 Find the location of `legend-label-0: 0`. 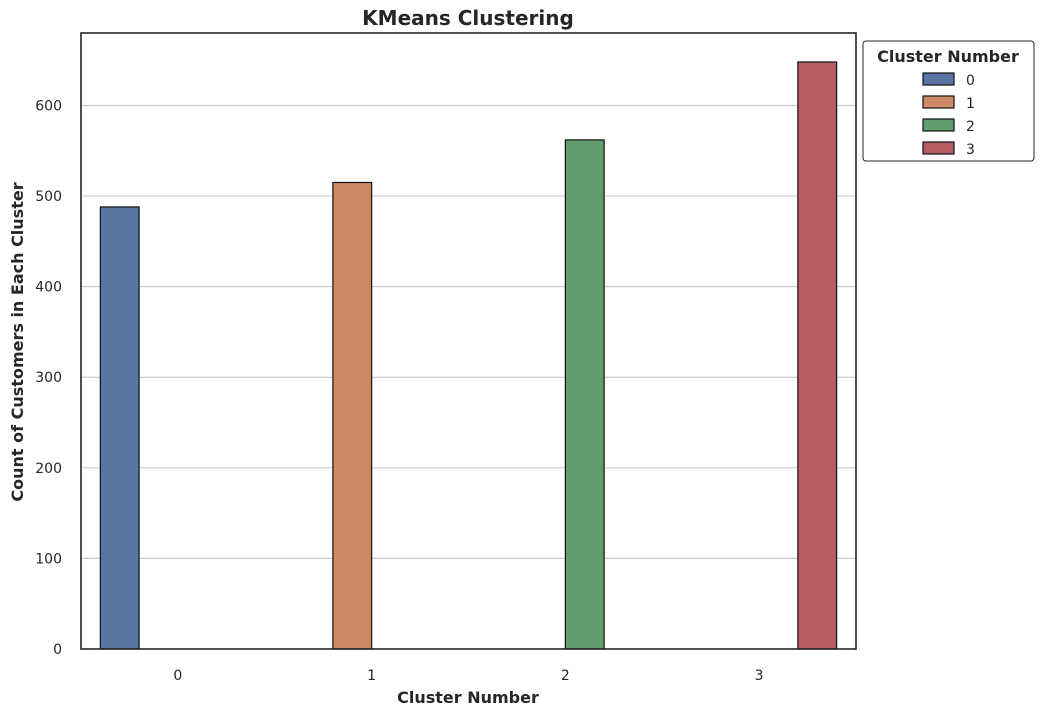

legend-label-0: 0 is located at coordinates (970, 81).